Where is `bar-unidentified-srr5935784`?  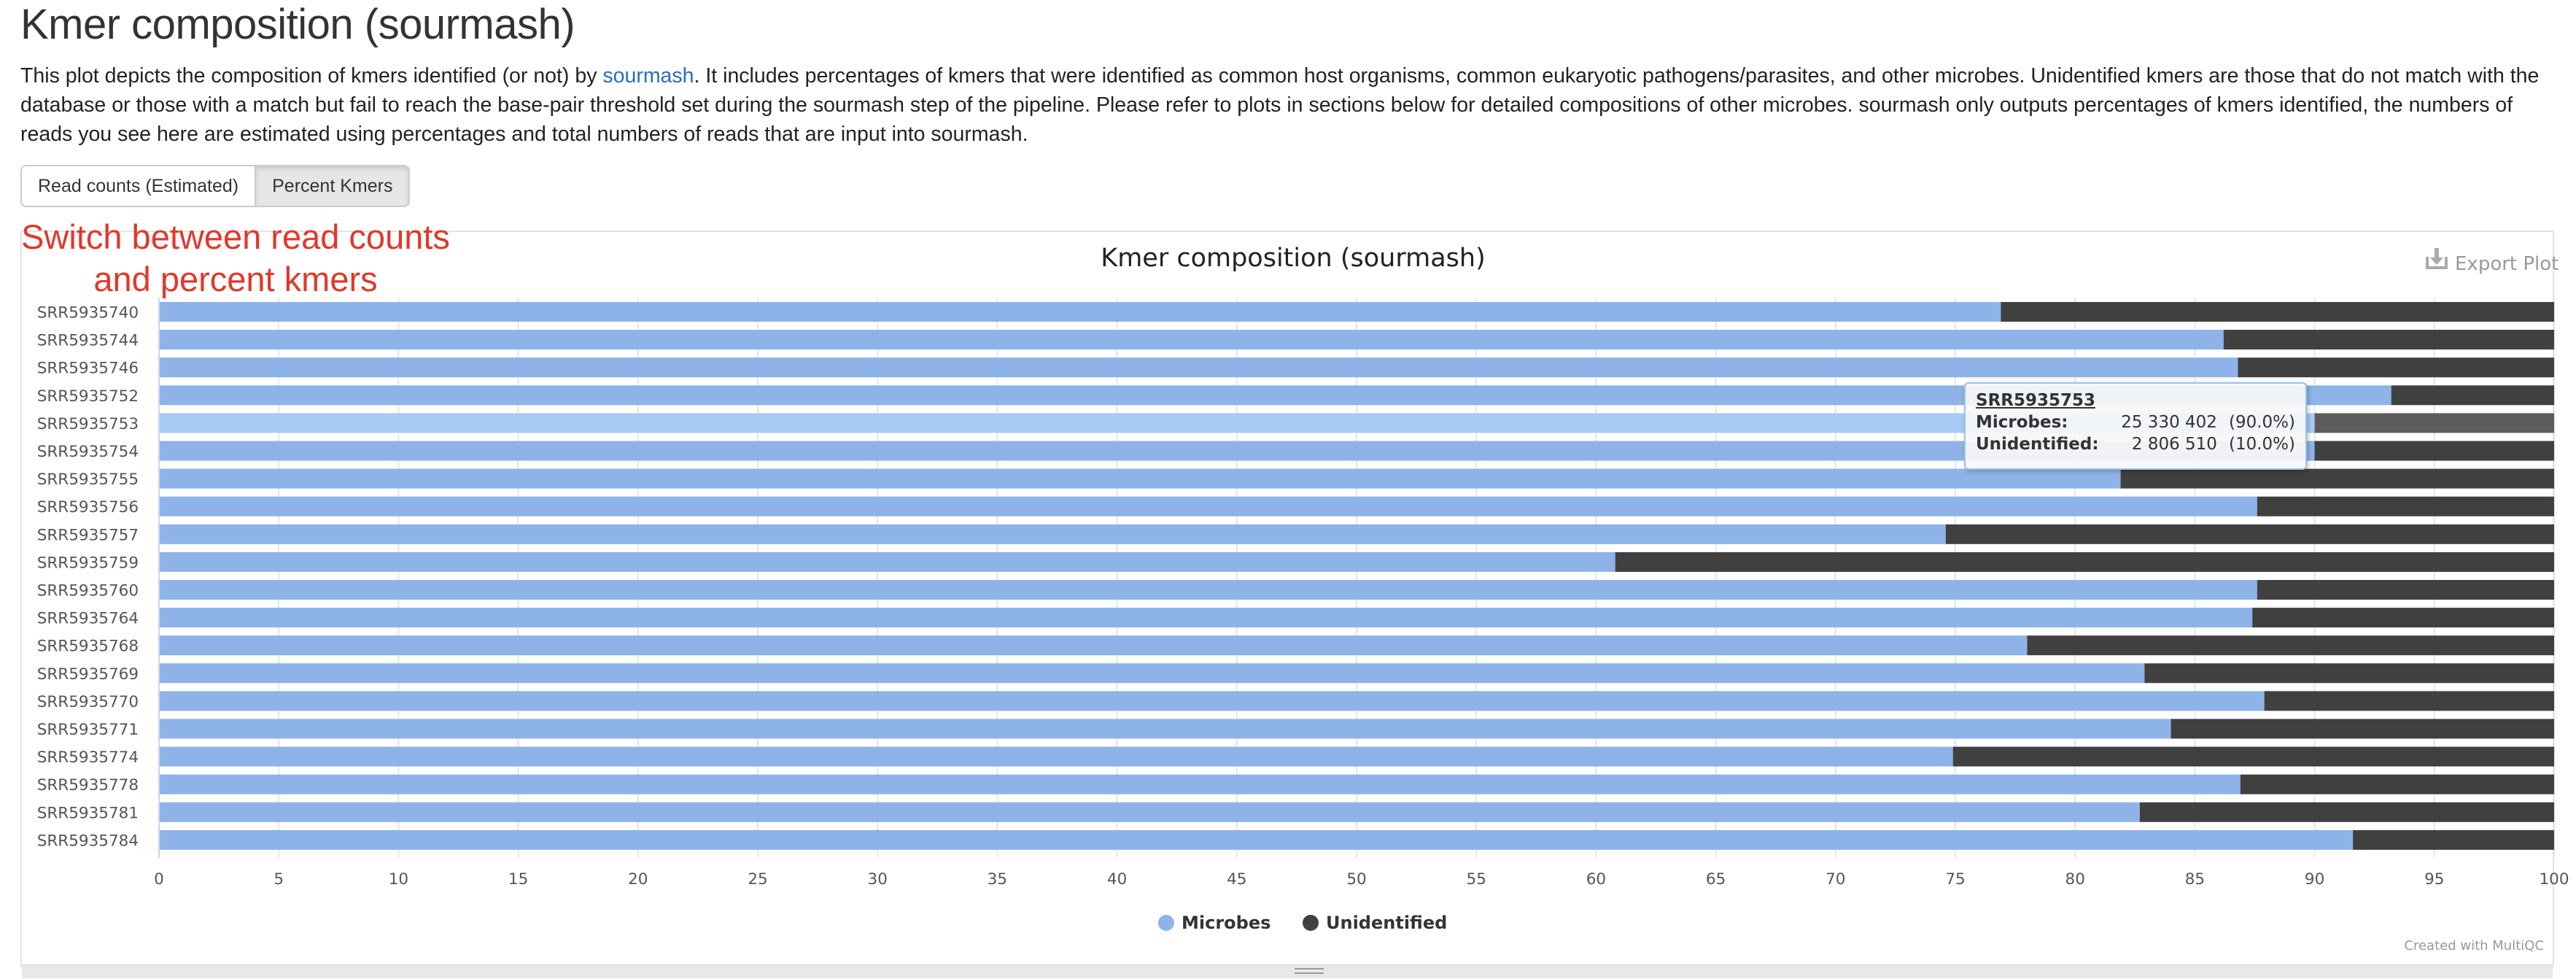
bar-unidentified-srr5935784 is located at coordinates (2454, 839).